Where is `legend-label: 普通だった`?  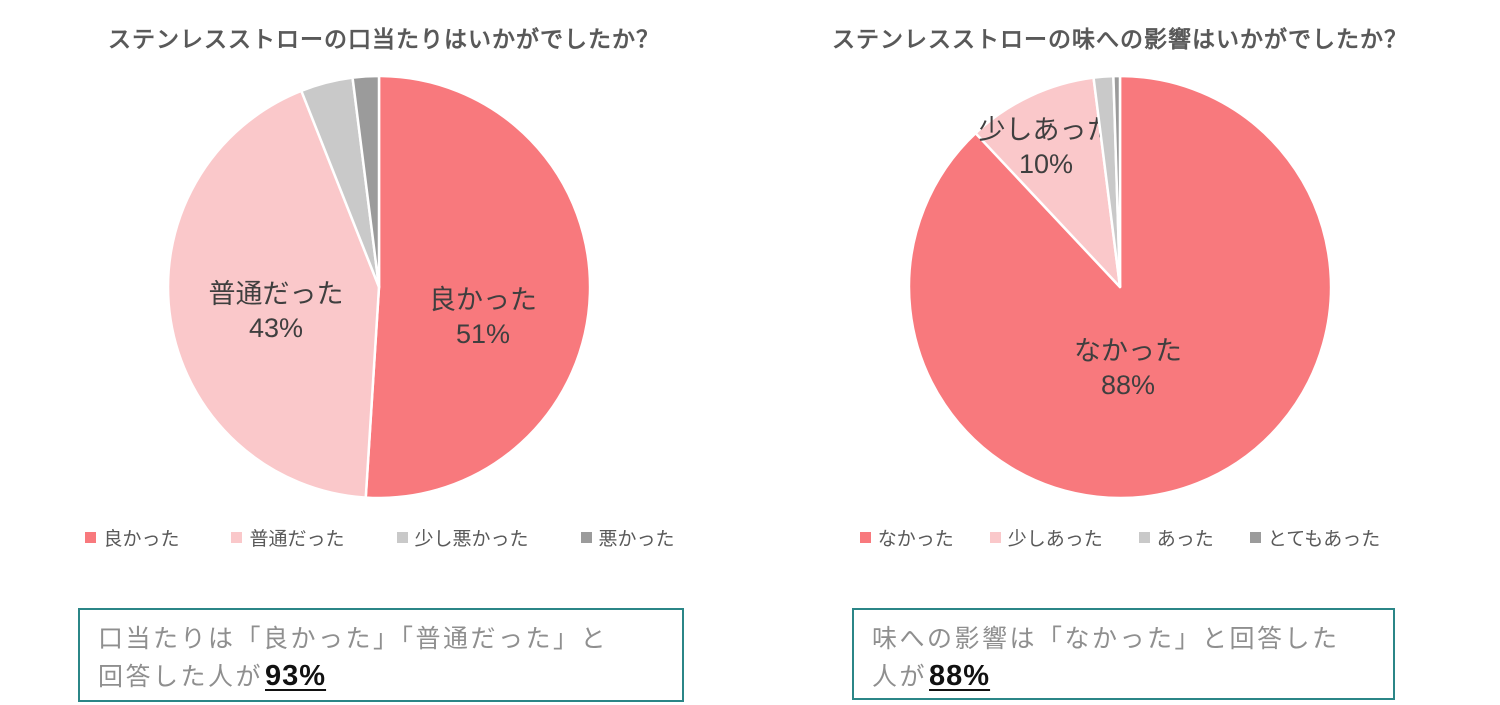 legend-label: 普通だった is located at coordinates (297, 539).